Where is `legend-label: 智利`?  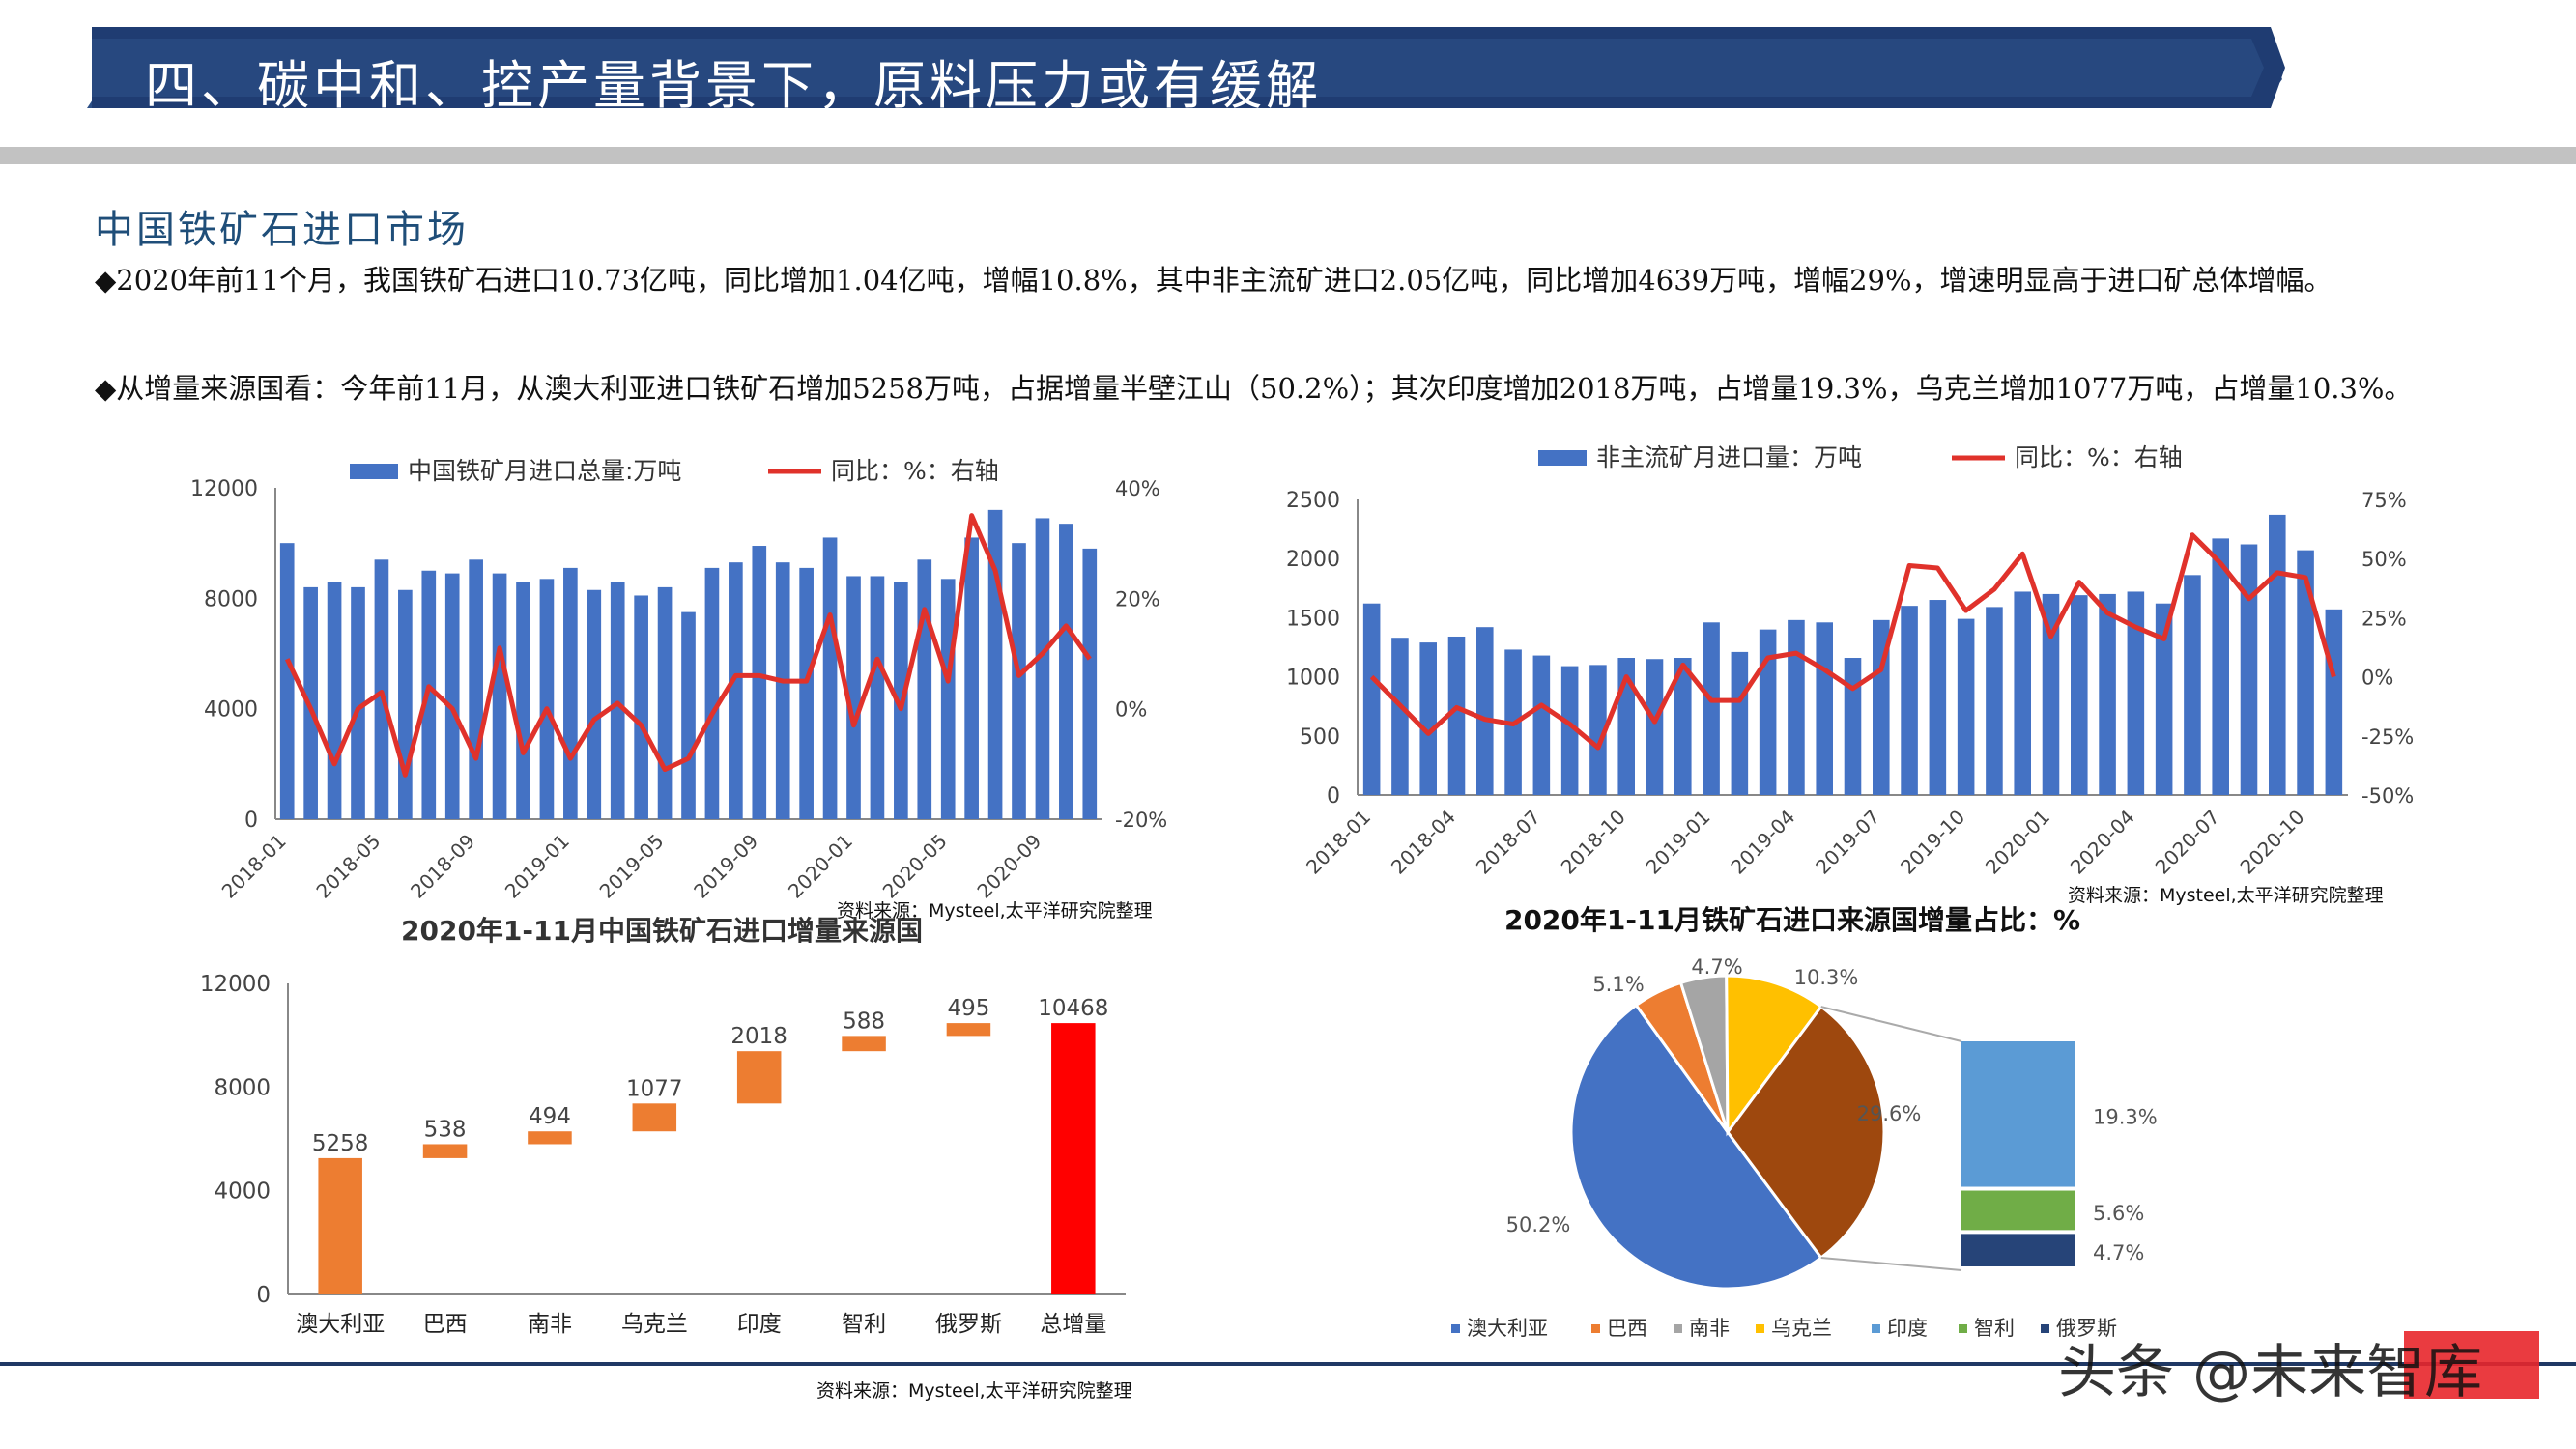 legend-label: 智利 is located at coordinates (1994, 1328).